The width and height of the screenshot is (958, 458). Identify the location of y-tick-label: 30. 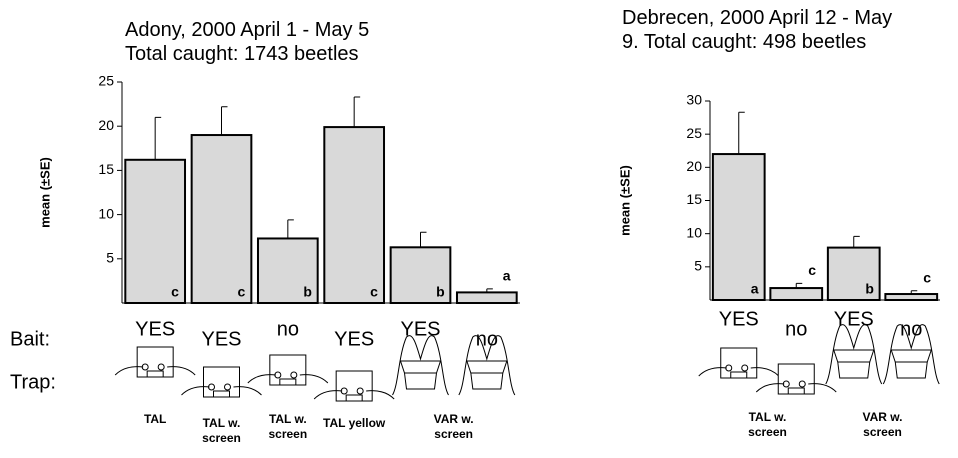
(694, 100).